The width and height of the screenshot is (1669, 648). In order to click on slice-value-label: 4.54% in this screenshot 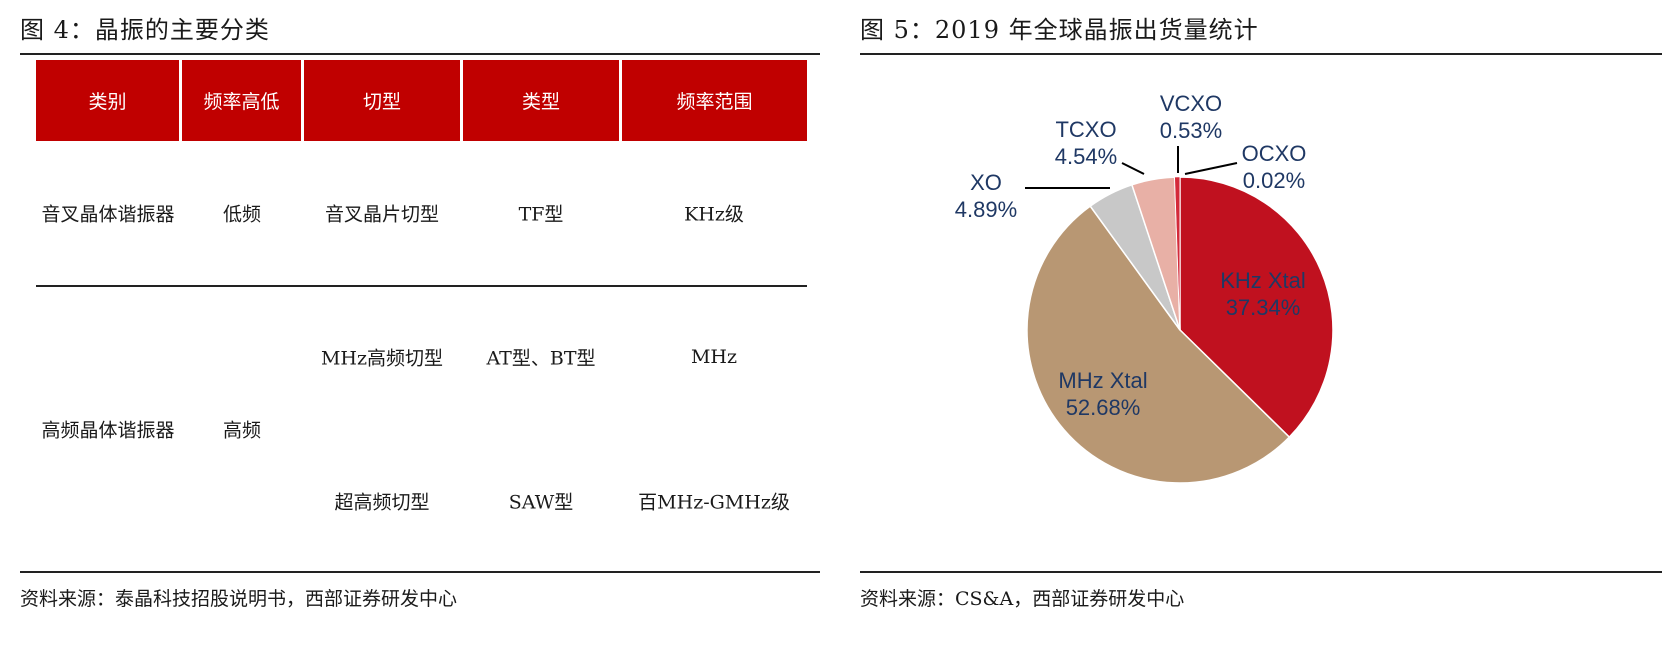, I will do `click(1086, 156)`.